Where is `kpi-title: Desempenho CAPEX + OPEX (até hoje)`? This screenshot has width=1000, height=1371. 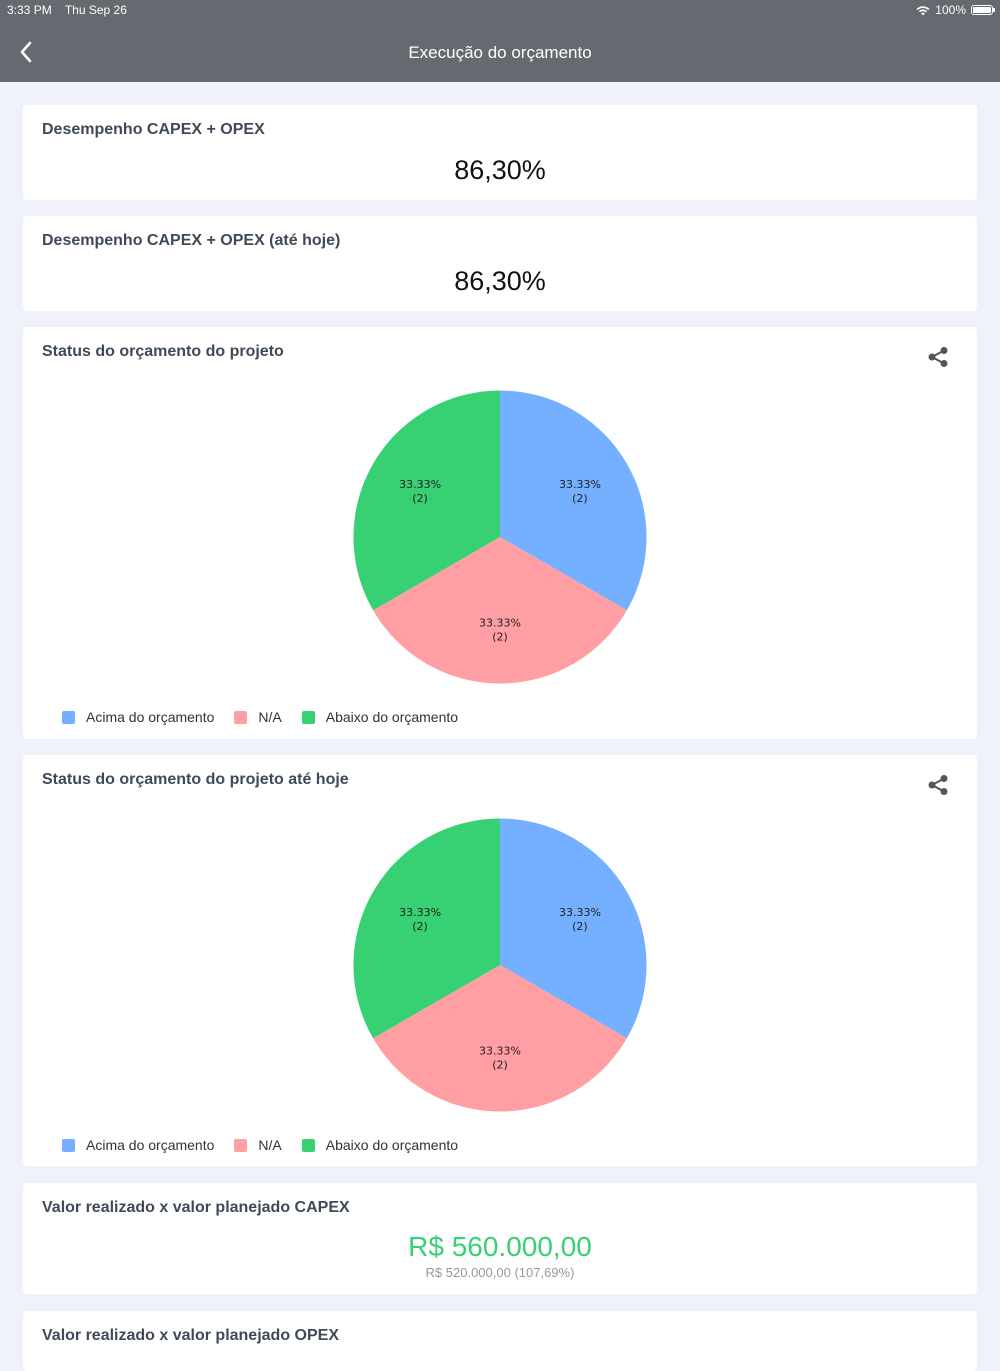
kpi-title: Desempenho CAPEX + OPEX (até hoje) is located at coordinates (191, 240).